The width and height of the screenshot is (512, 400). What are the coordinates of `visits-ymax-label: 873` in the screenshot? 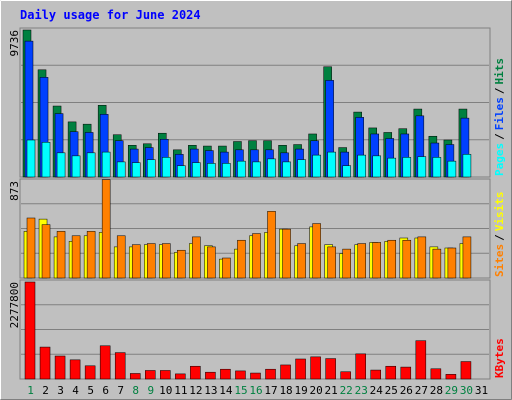 It's located at (14, 191).